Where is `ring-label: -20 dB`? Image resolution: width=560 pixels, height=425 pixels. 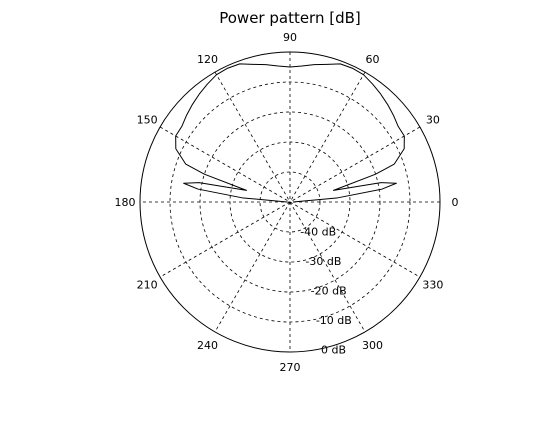 ring-label: -20 dB is located at coordinates (329, 291).